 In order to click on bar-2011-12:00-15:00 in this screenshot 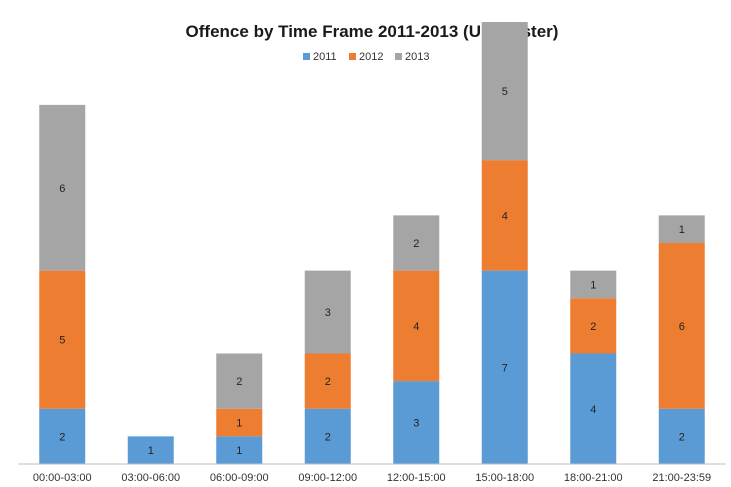, I will do `click(416, 422)`.